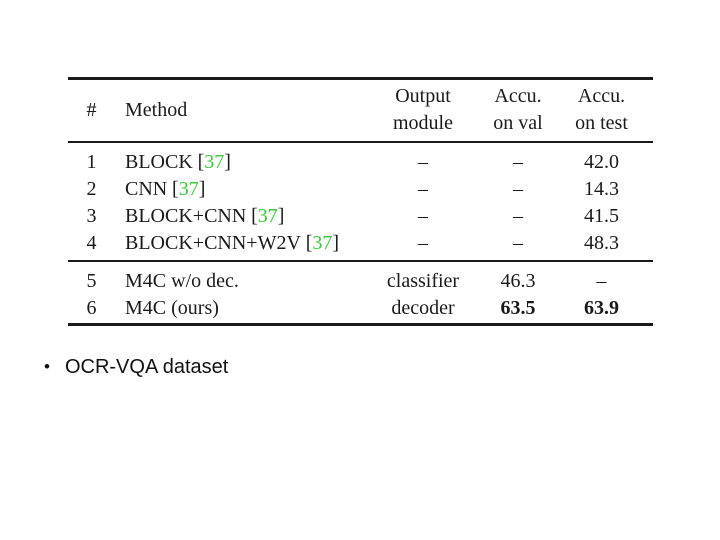  Describe the element at coordinates (601, 215) in the screenshot. I see `cell-accu-test: 41.5` at that location.